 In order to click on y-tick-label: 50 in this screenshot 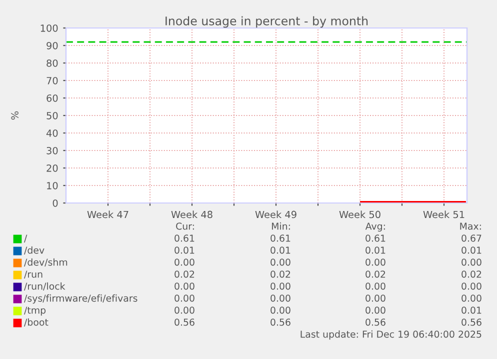, I will do `click(52, 116)`.